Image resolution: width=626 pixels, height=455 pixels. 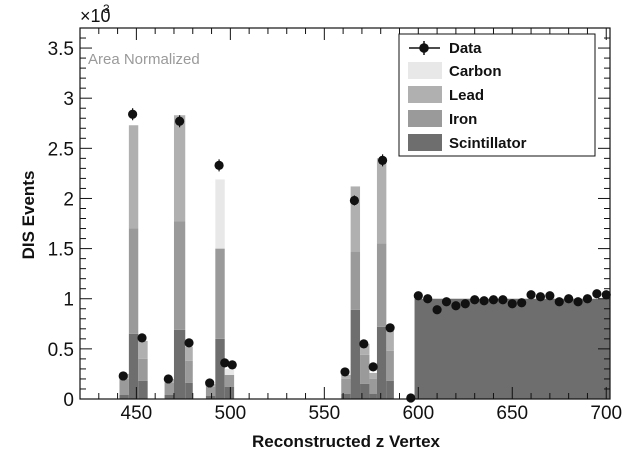 I want to click on legend-label-scintillator: Scintillator, so click(x=488, y=143).